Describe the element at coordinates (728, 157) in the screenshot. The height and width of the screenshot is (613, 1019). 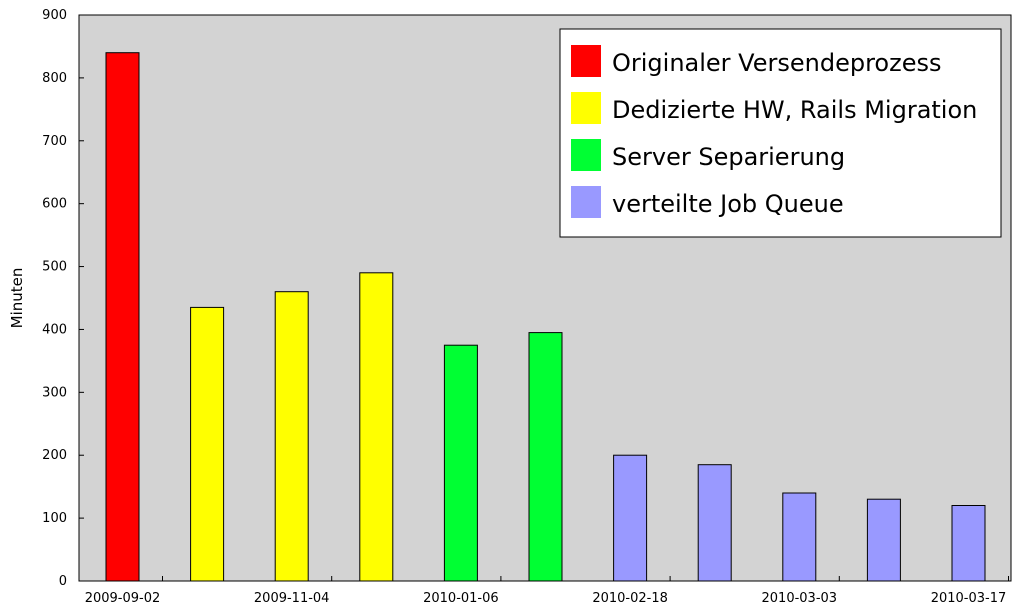
I see `legend-label: Server Separierung` at that location.